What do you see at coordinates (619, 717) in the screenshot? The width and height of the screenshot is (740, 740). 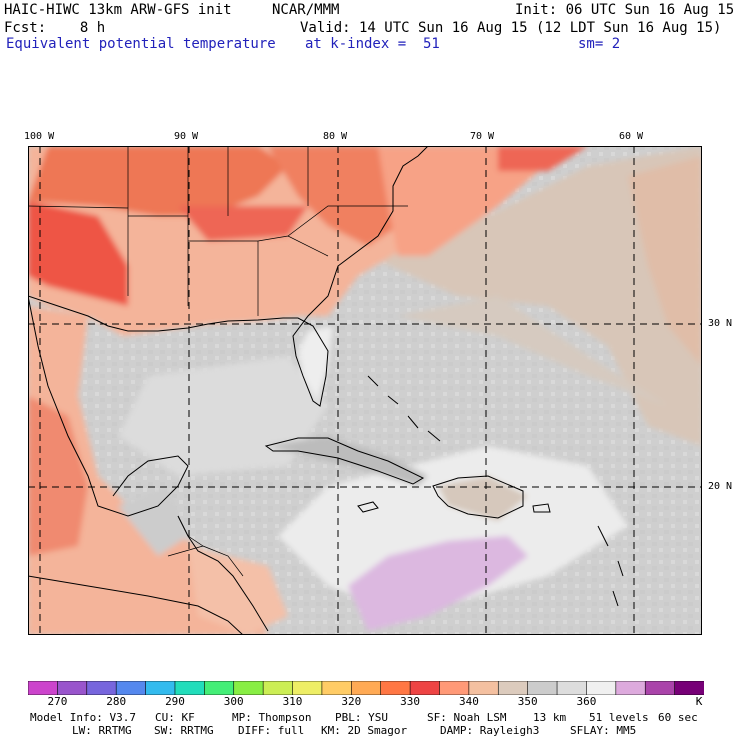 I see `footer-levels: 51 levels` at bounding box center [619, 717].